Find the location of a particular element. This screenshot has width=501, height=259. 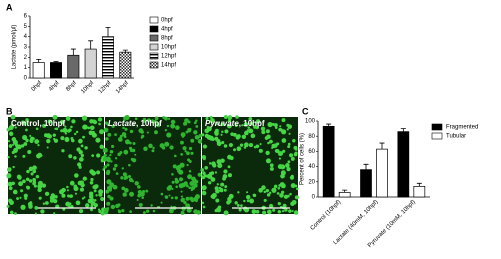

y-tick-label: 1 is located at coordinates (26, 68).